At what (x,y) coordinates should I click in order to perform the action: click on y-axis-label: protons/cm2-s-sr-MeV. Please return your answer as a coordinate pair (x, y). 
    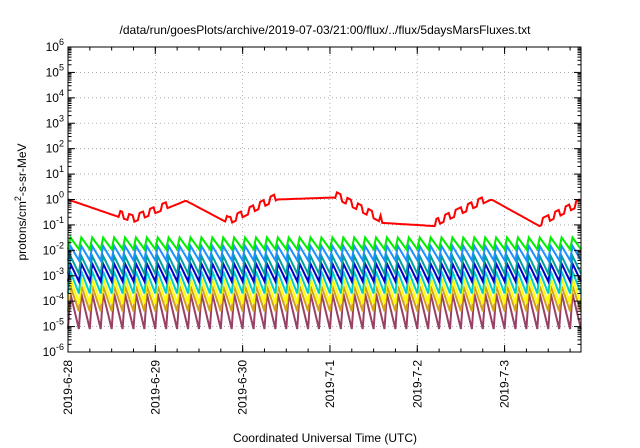
    Looking at the image, I should click on (21, 201).